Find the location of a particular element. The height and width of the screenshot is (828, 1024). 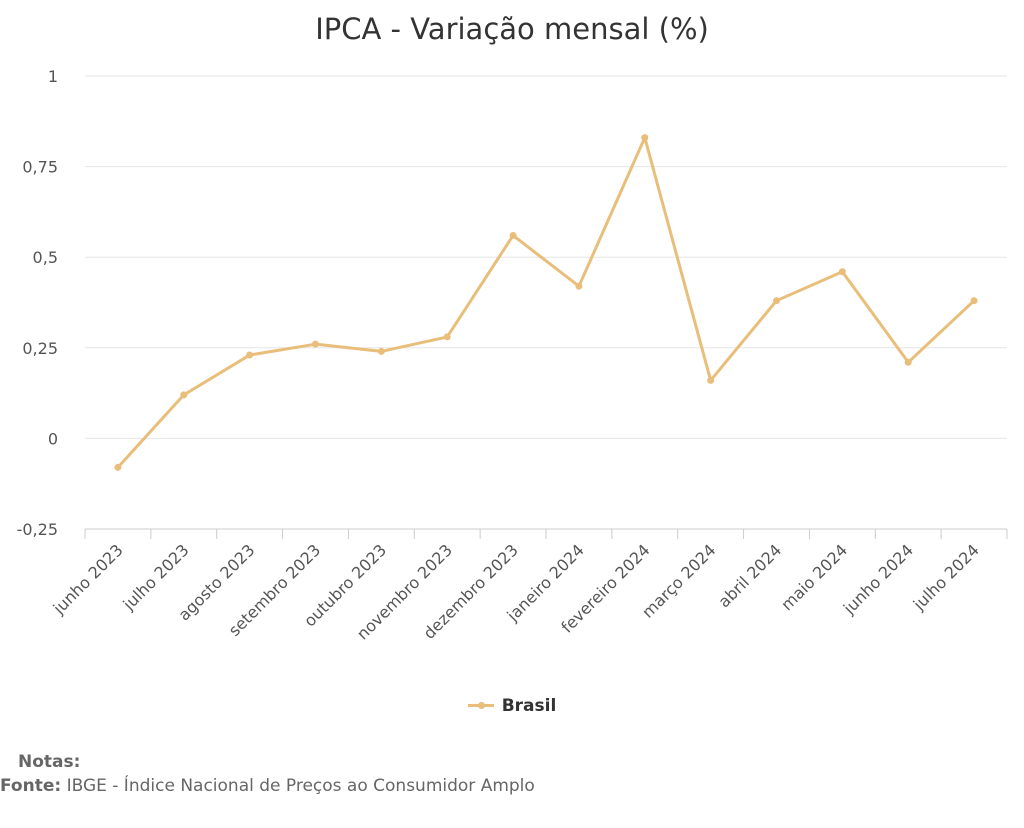

notes-label: Notas: is located at coordinates (49, 762).